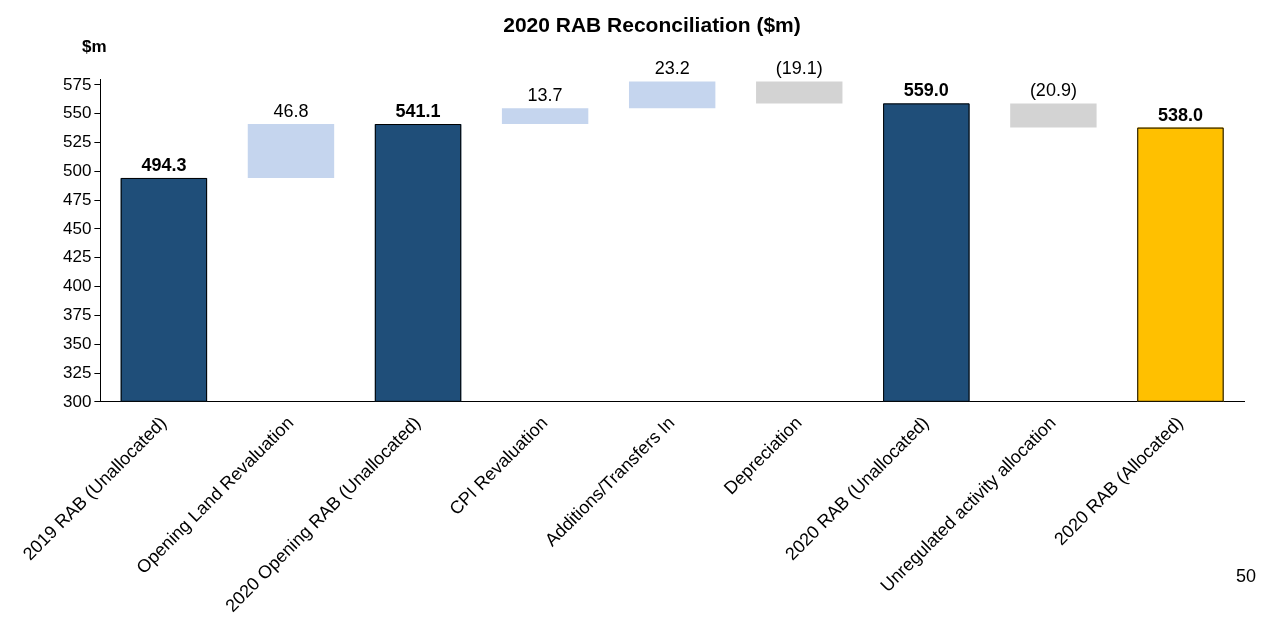  I want to click on y-tick-label: 575, so click(77, 84).